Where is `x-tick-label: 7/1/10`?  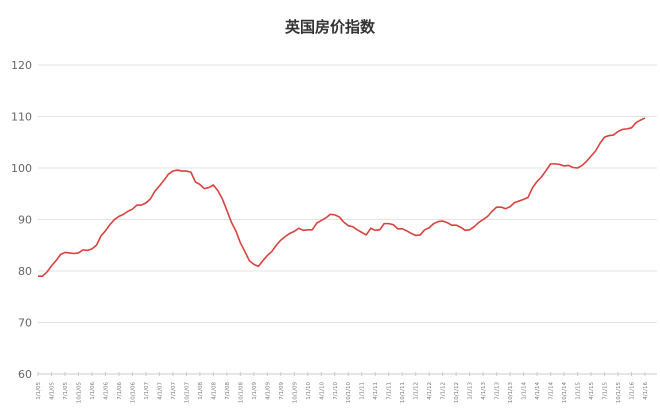 x-tick-label: 7/1/10 is located at coordinates (336, 390).